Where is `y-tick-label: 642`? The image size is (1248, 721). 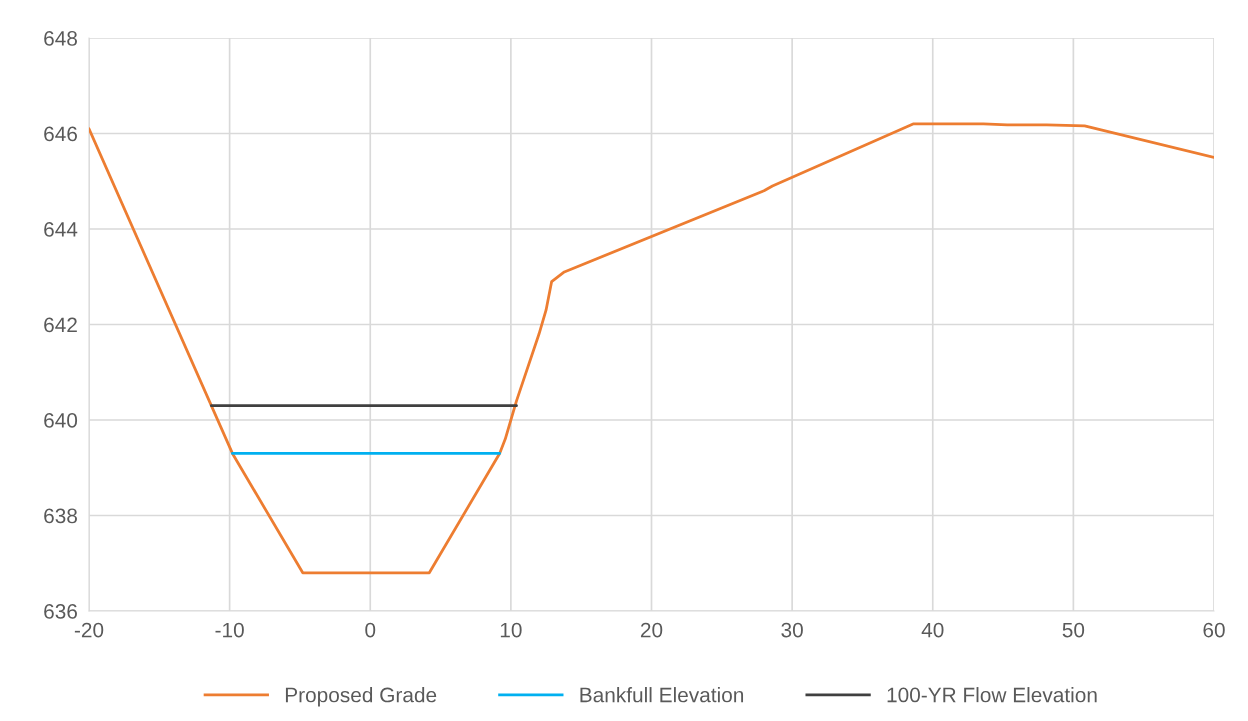
y-tick-label: 642 is located at coordinates (60, 325).